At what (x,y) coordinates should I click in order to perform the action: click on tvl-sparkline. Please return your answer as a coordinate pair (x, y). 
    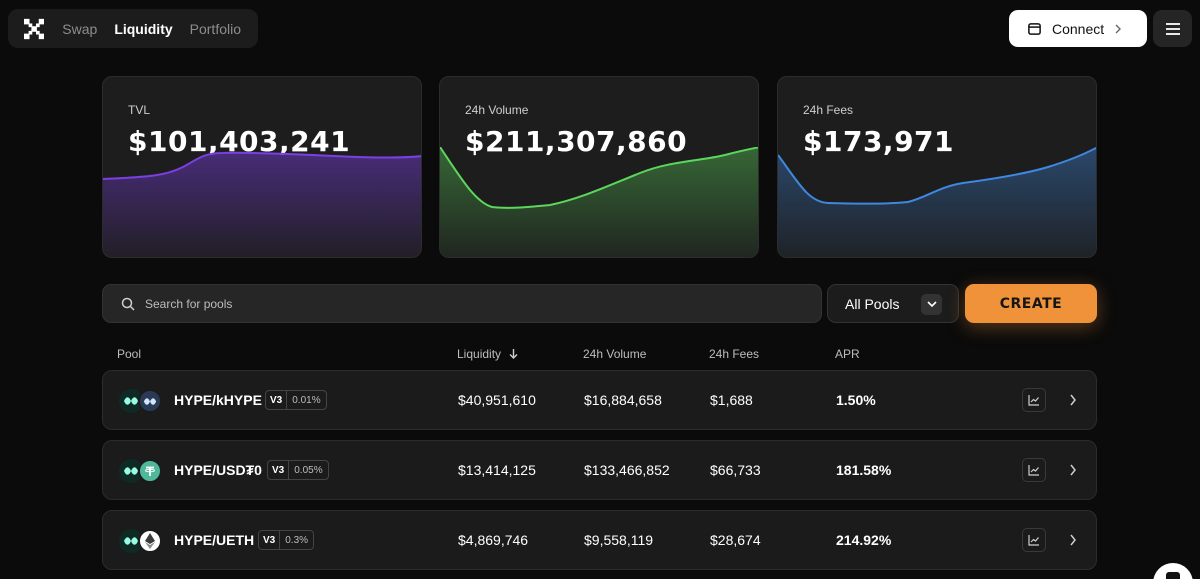
    Looking at the image, I should click on (262, 204).